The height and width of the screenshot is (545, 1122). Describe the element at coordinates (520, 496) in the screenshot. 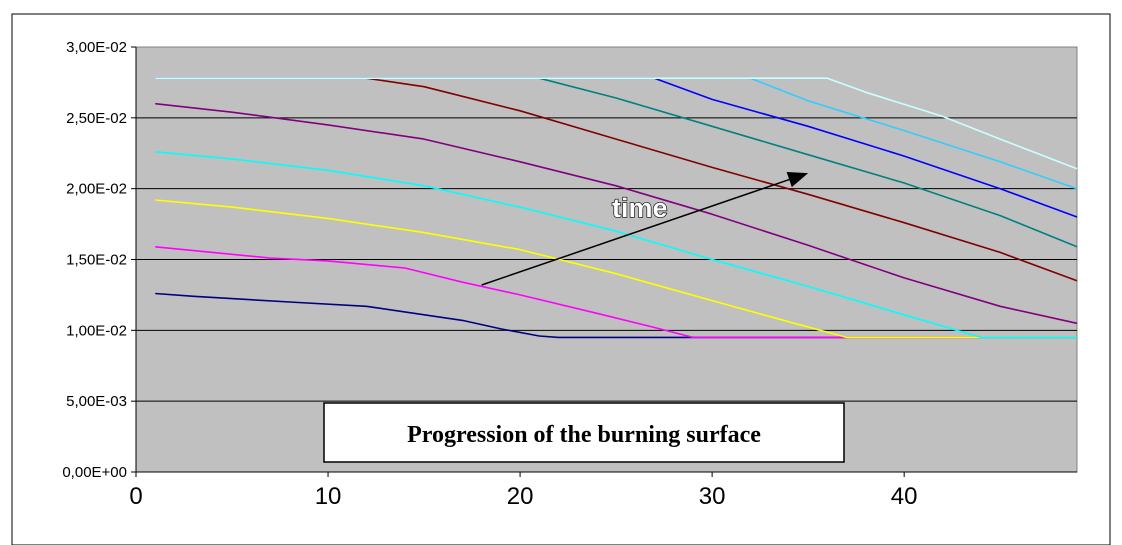

I see `x-tick-label: 20` at that location.